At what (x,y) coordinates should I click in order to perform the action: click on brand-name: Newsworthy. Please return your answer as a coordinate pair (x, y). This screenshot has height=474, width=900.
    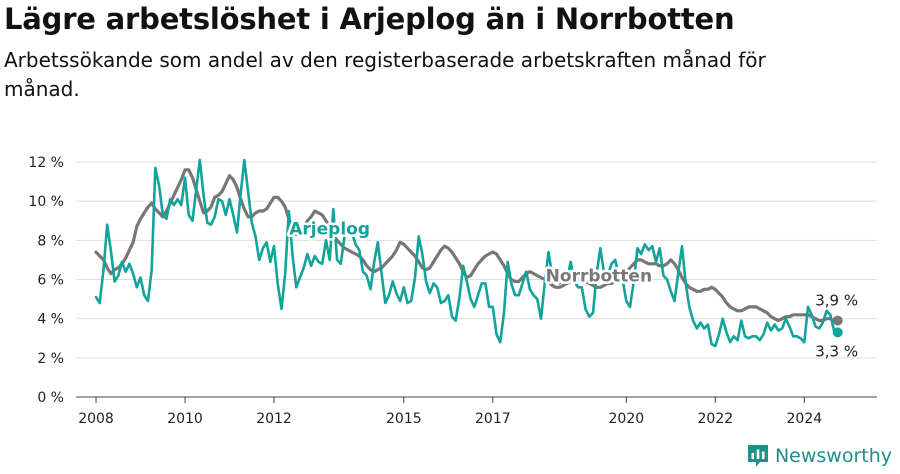
    Looking at the image, I should click on (833, 456).